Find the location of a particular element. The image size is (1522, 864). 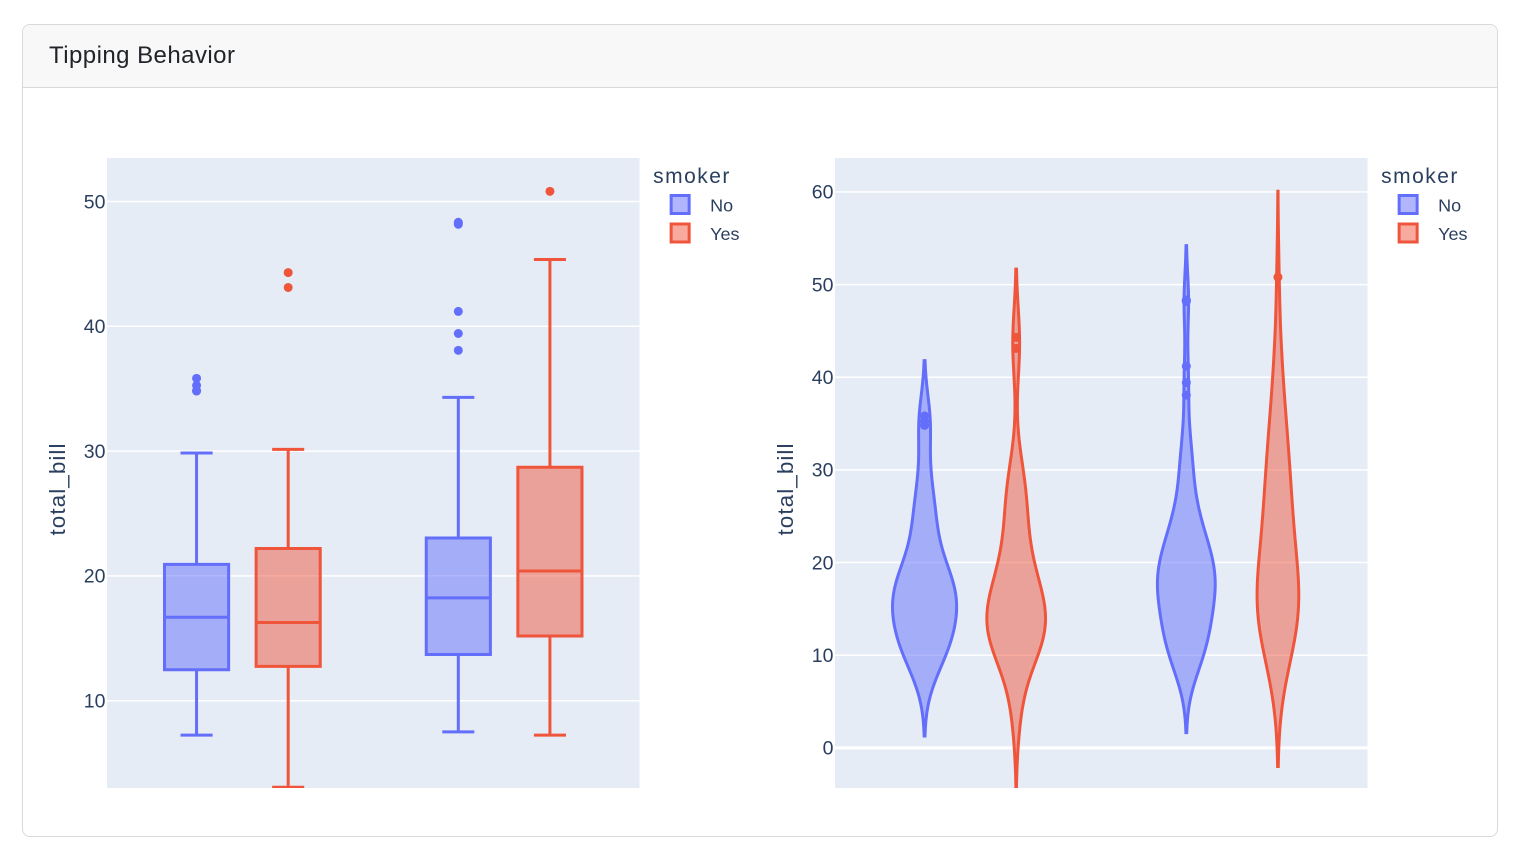

svg-text: 0 is located at coordinates (827, 748).